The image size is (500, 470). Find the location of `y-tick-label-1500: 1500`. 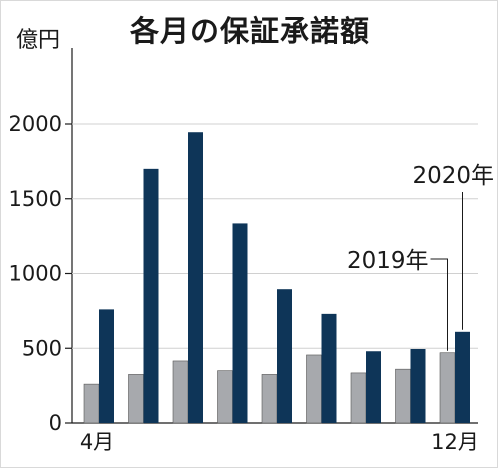

y-tick-label-1500: 1500 is located at coordinates (35, 199).